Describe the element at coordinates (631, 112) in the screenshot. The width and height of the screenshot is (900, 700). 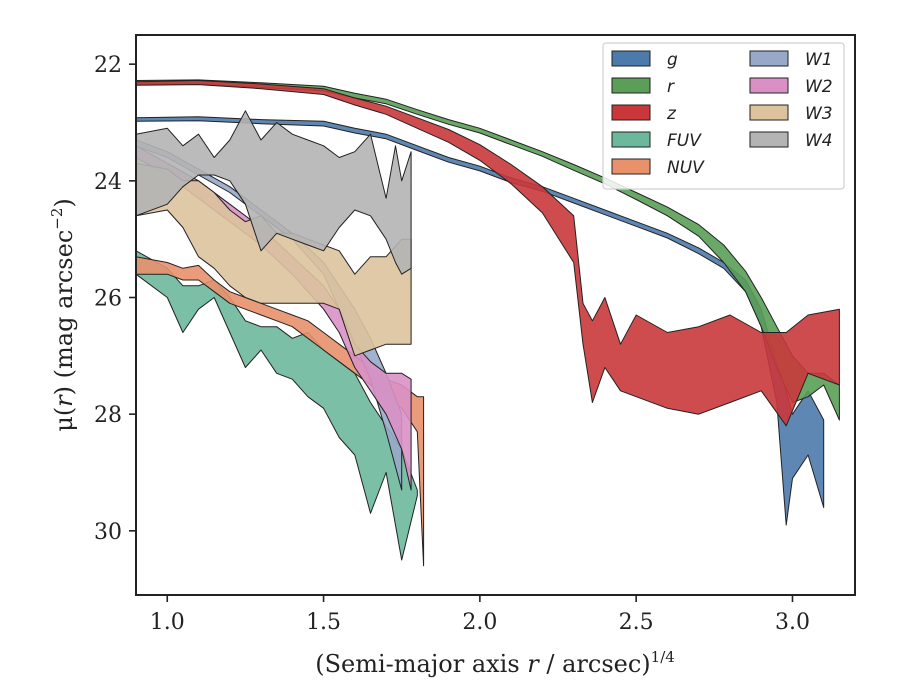
I see `legend-swatch-z` at that location.